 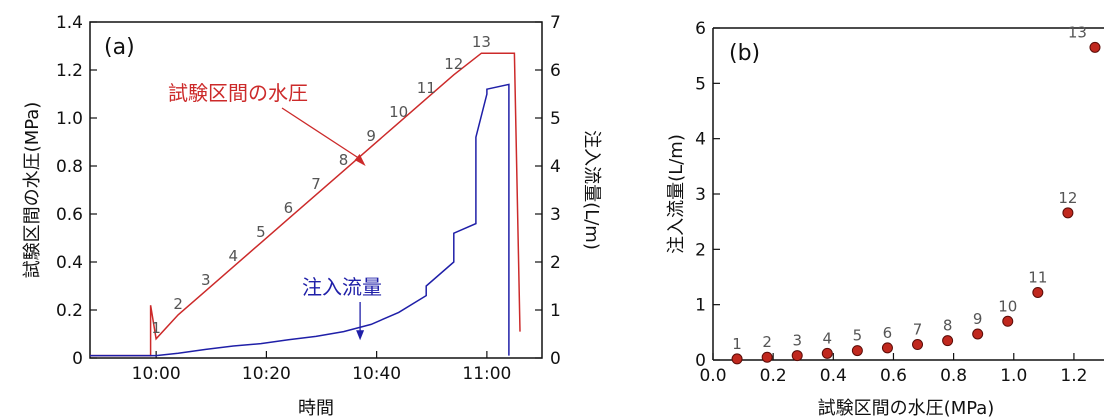 I want to click on x-tick-label: 1.0, so click(x=1013, y=376).